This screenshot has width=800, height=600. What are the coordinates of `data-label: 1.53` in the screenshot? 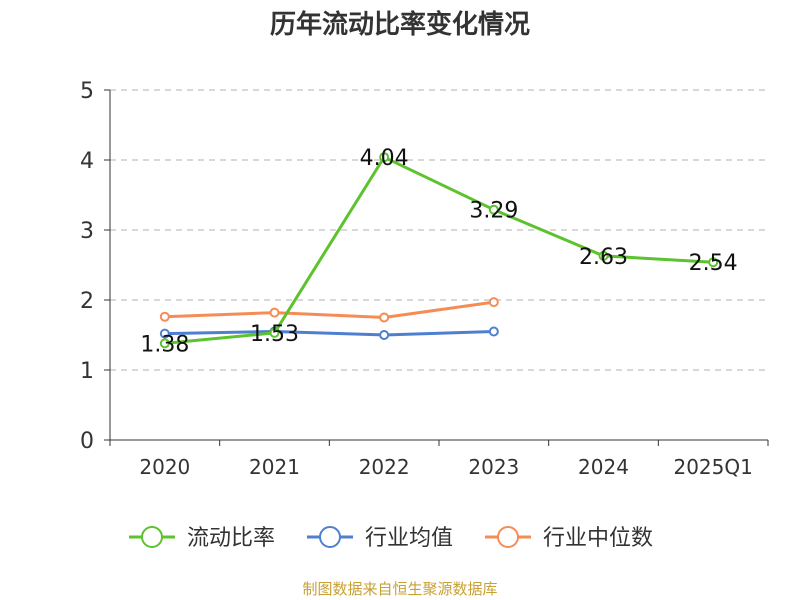 It's located at (274, 334).